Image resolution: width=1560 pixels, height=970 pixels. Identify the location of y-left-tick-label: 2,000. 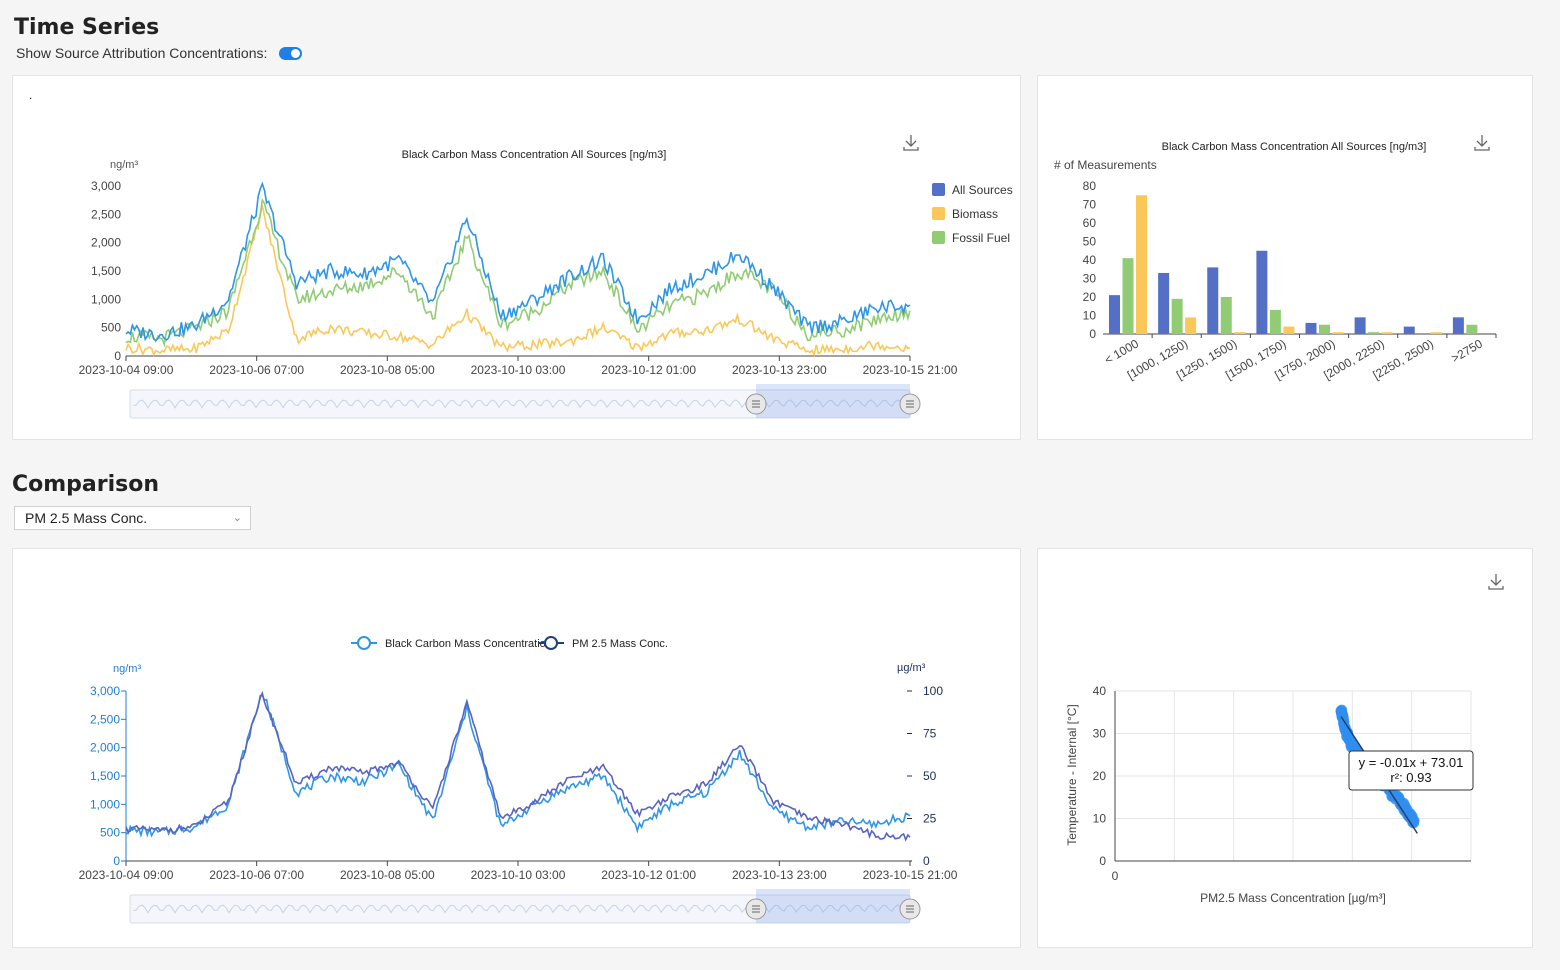
(105, 748).